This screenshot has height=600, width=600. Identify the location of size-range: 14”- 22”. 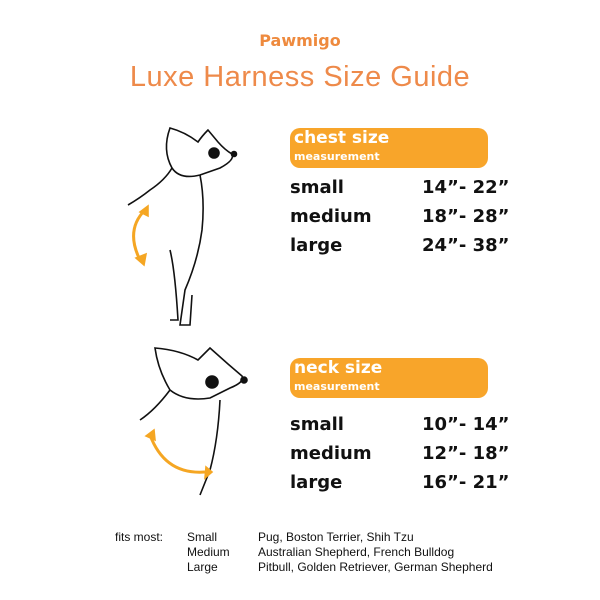
(466, 187).